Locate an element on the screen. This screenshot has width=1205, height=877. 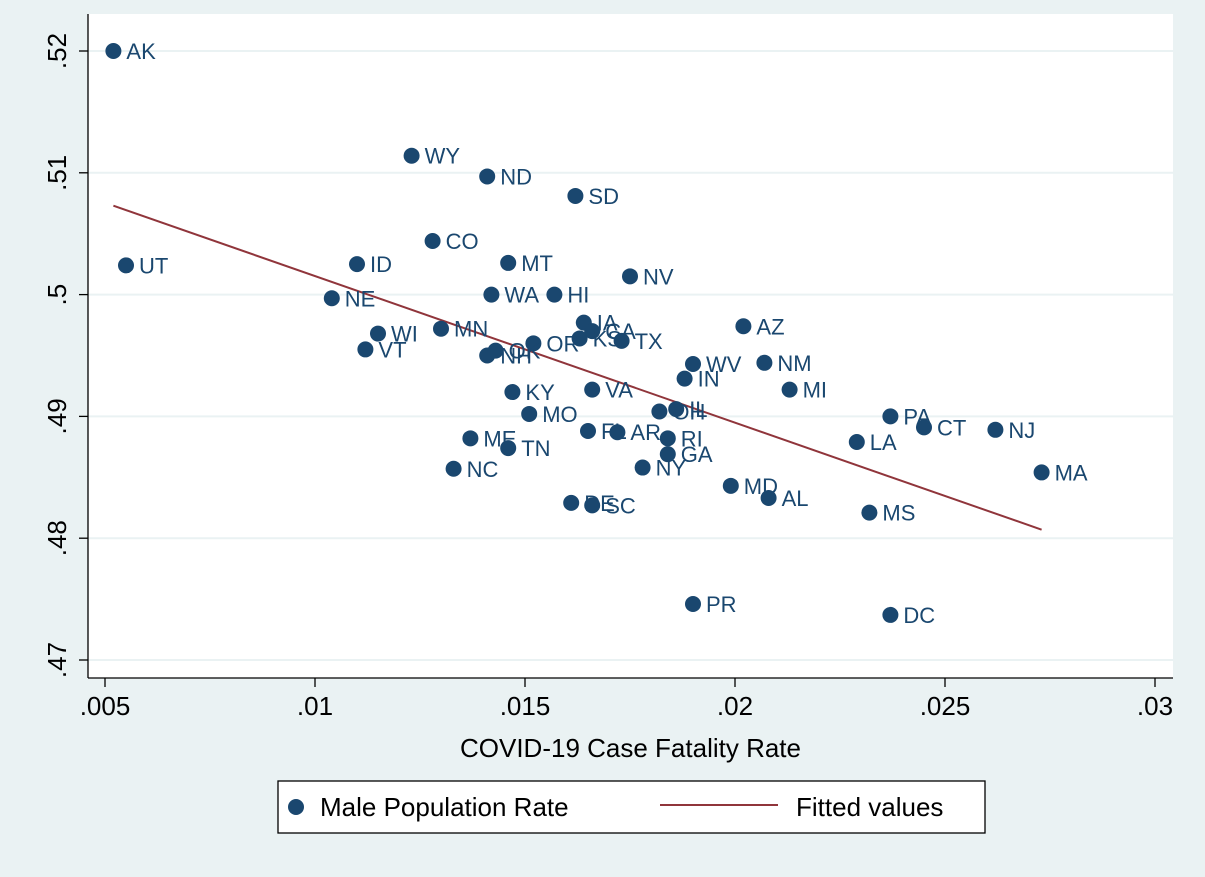
point-wi: WI is located at coordinates (394, 334).